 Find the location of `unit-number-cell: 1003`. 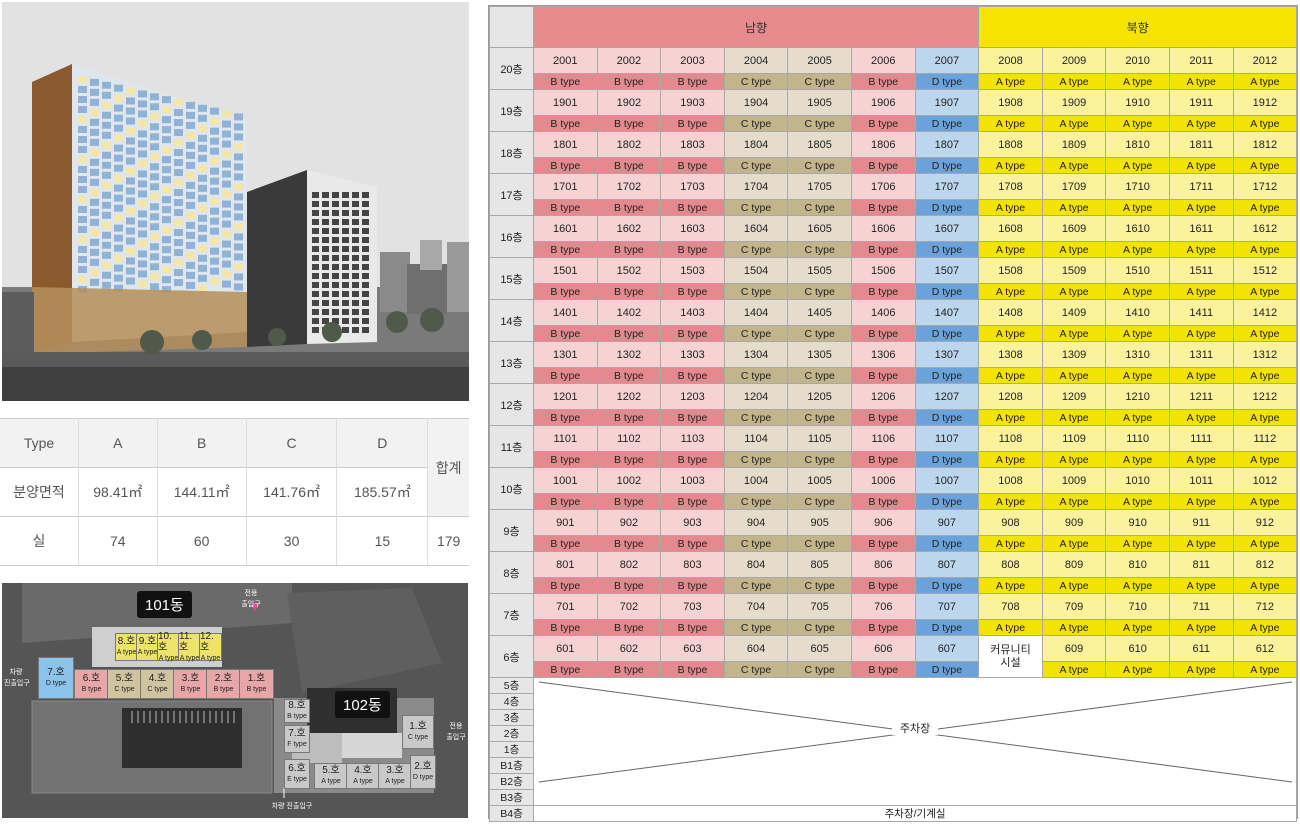

unit-number-cell: 1003 is located at coordinates (692, 480).